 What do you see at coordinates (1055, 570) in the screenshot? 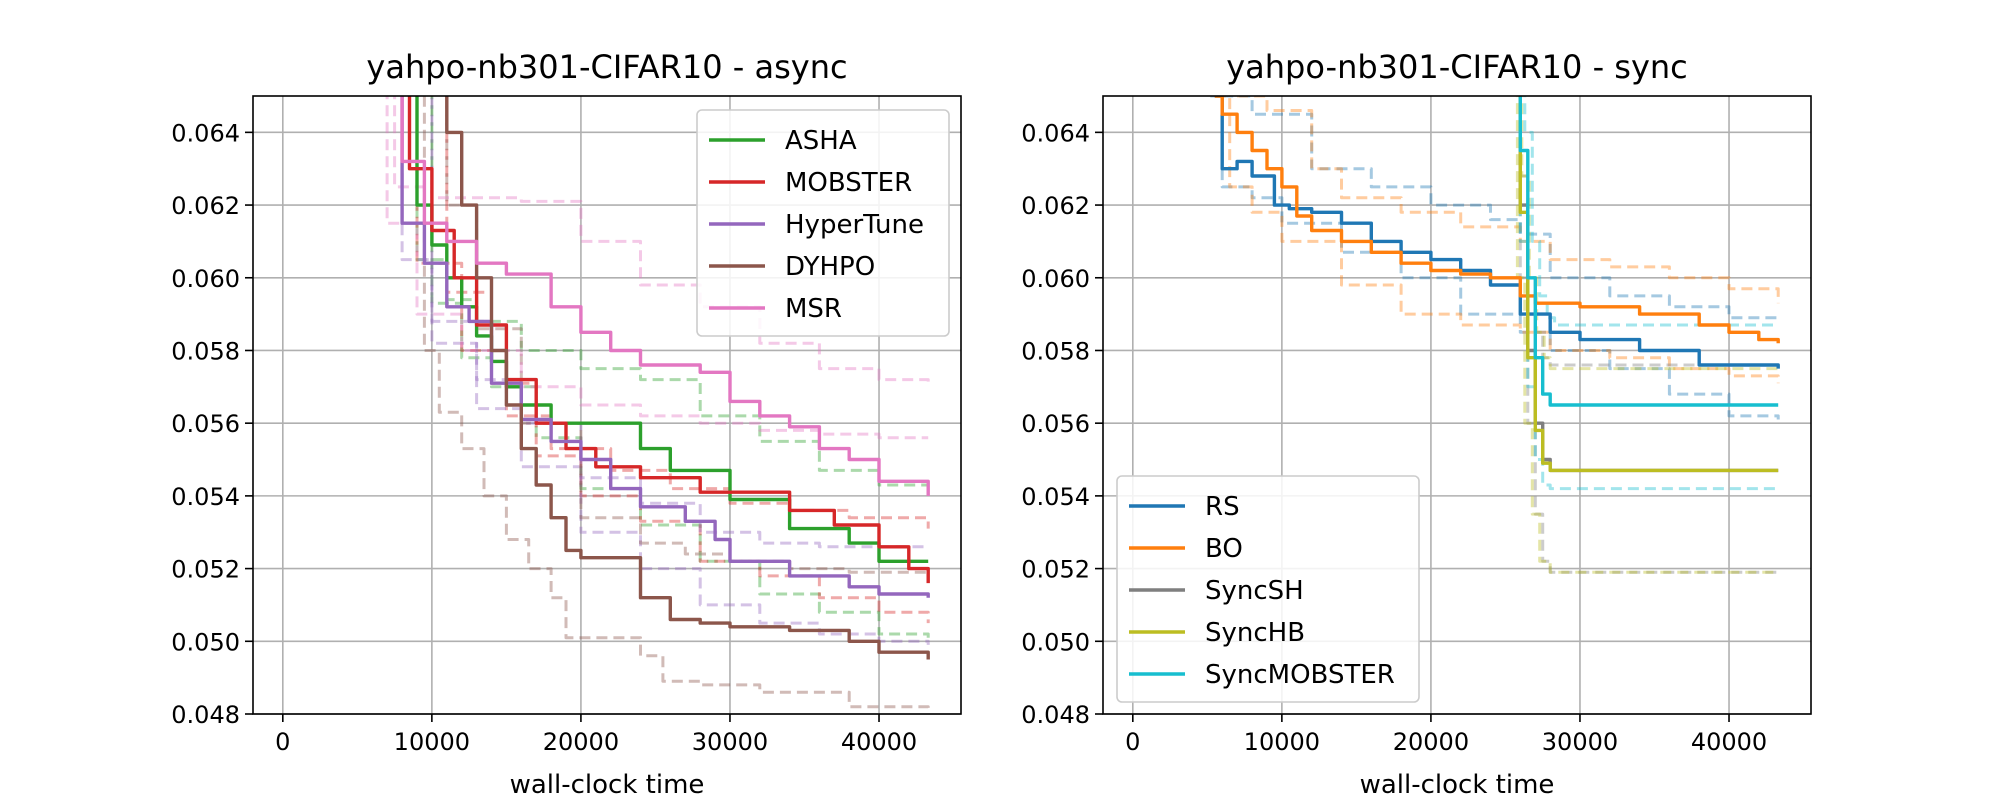
I see `sync-y-tick-label: 0.052` at bounding box center [1055, 570].